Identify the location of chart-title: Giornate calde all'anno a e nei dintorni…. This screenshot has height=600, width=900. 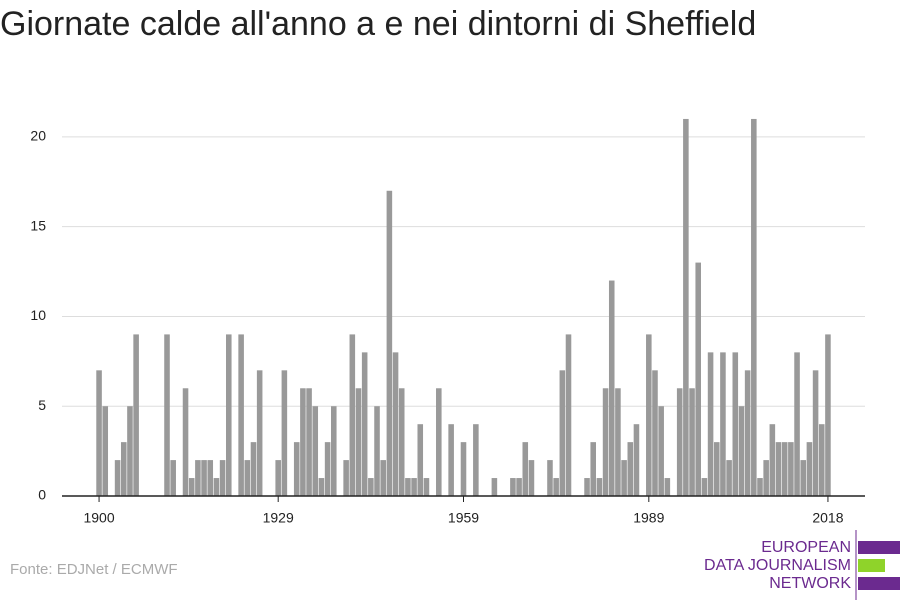
(378, 24).